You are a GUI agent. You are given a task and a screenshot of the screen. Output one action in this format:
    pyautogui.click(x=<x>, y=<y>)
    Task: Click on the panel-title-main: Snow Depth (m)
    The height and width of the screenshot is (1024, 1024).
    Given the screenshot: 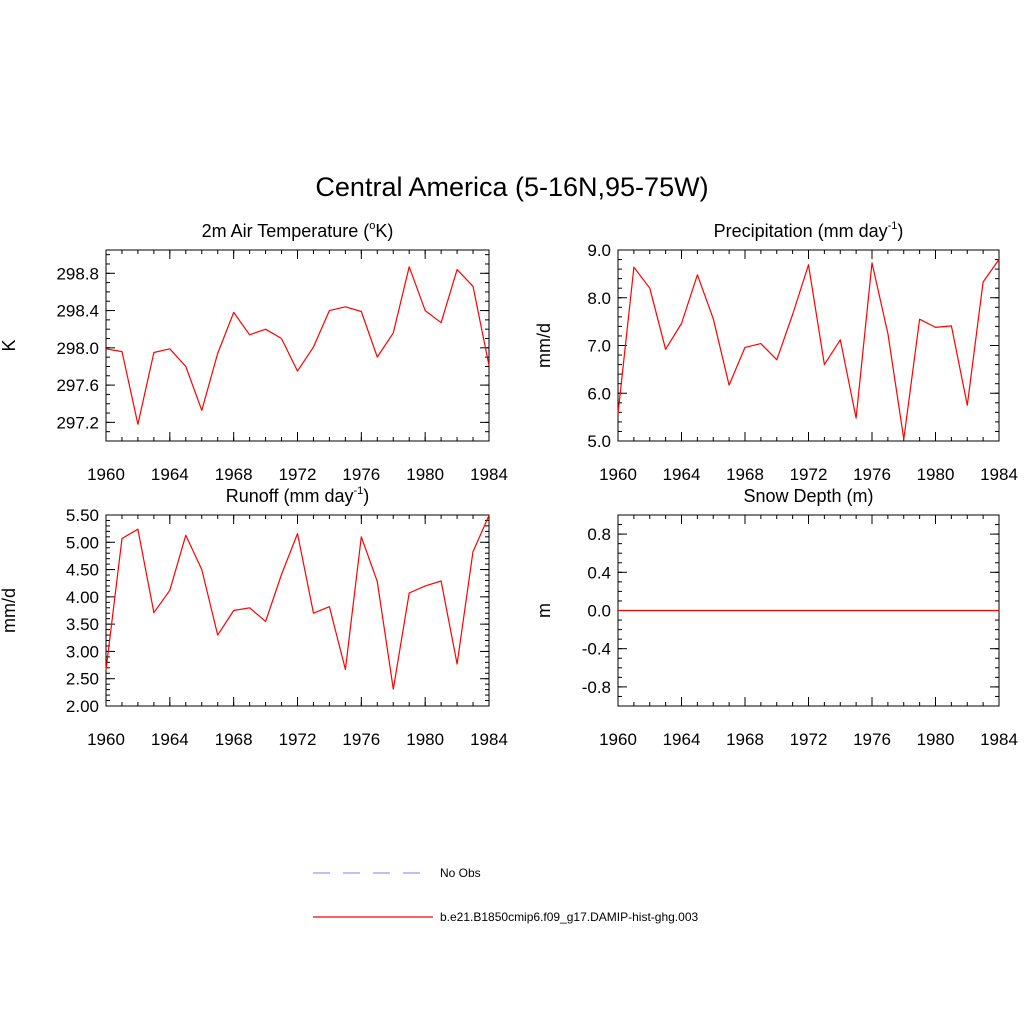 What is the action you would take?
    pyautogui.click(x=808, y=496)
    